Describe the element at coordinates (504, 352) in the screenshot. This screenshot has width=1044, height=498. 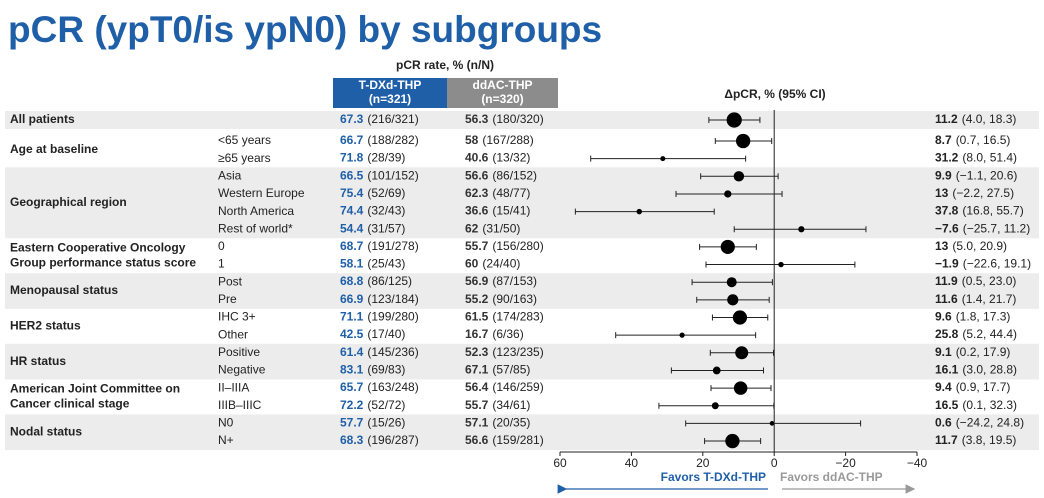
I see `rate: 52.3 (123/235)` at that location.